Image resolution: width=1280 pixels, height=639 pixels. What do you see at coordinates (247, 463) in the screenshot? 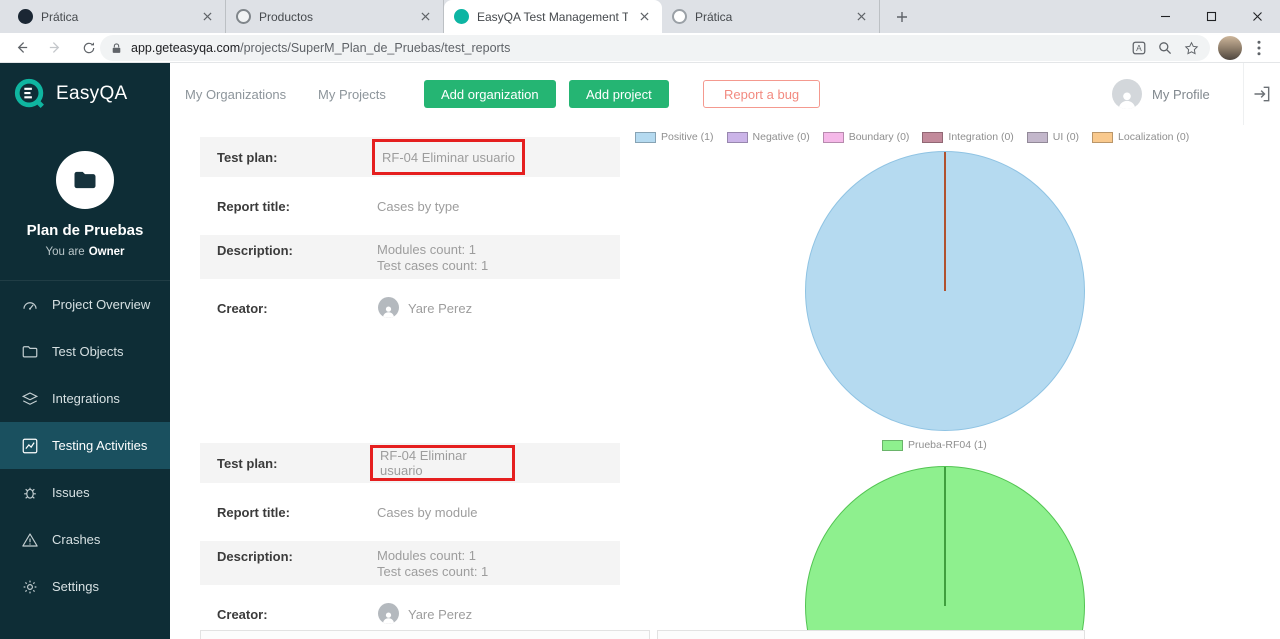
I see `test-plan-label: Test plan:` at bounding box center [247, 463].